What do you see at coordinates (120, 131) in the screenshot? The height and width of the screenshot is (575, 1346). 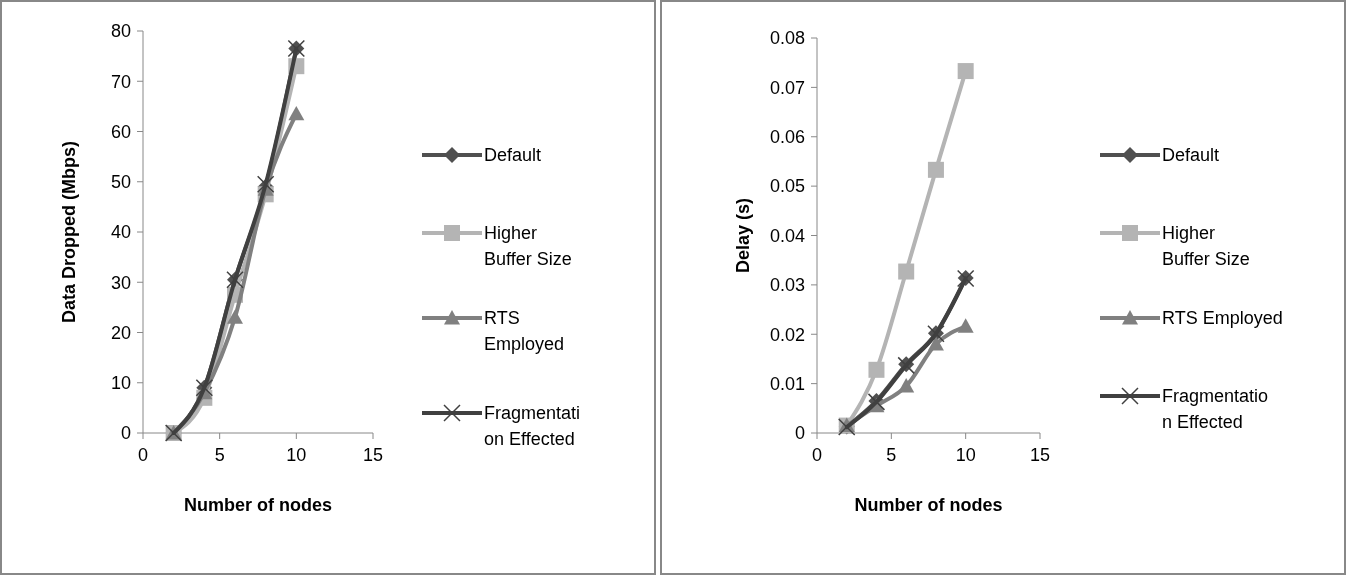 I see `y-tick-label: 60` at bounding box center [120, 131].